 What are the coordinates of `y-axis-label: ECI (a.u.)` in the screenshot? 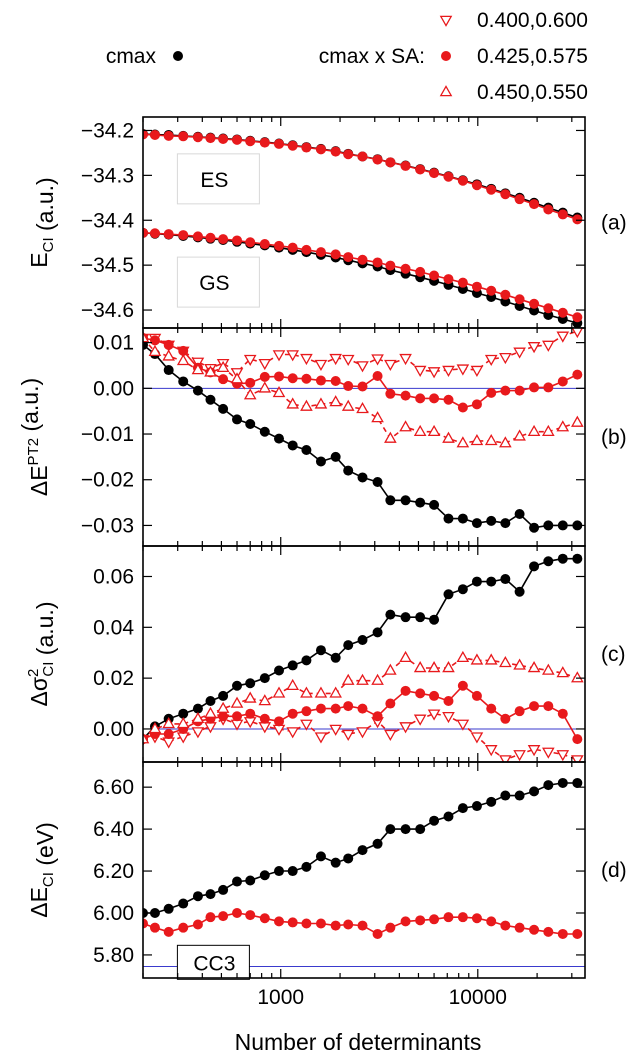 It's located at (42, 222).